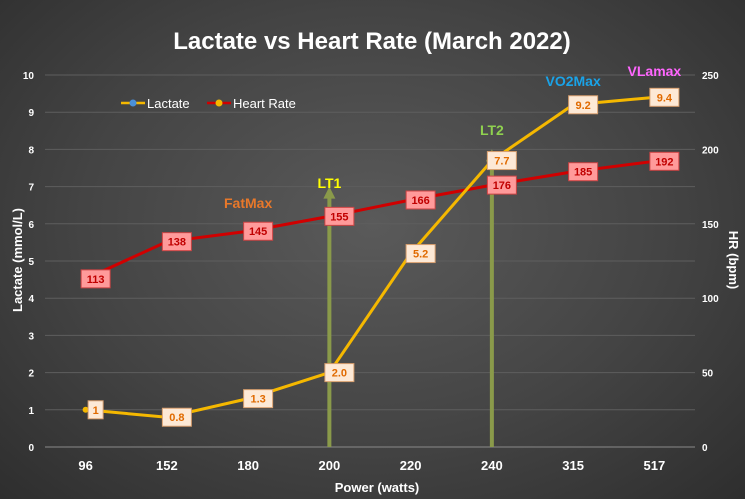  I want to click on y-right-tick-label: 150, so click(710, 225).